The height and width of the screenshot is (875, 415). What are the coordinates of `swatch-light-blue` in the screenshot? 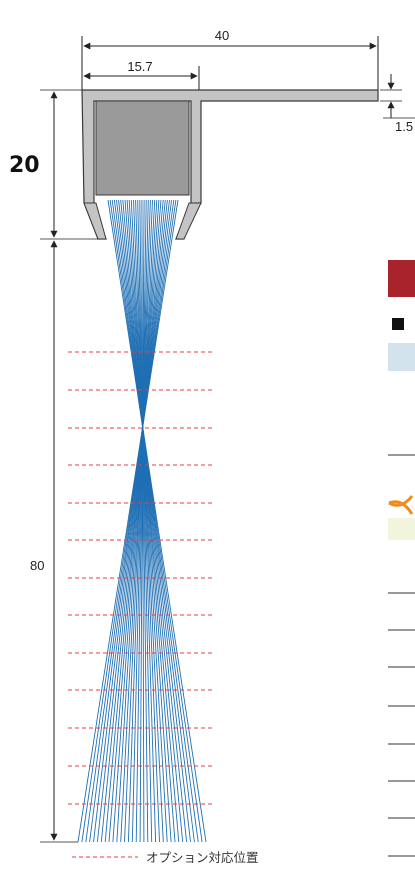 It's located at (401, 357).